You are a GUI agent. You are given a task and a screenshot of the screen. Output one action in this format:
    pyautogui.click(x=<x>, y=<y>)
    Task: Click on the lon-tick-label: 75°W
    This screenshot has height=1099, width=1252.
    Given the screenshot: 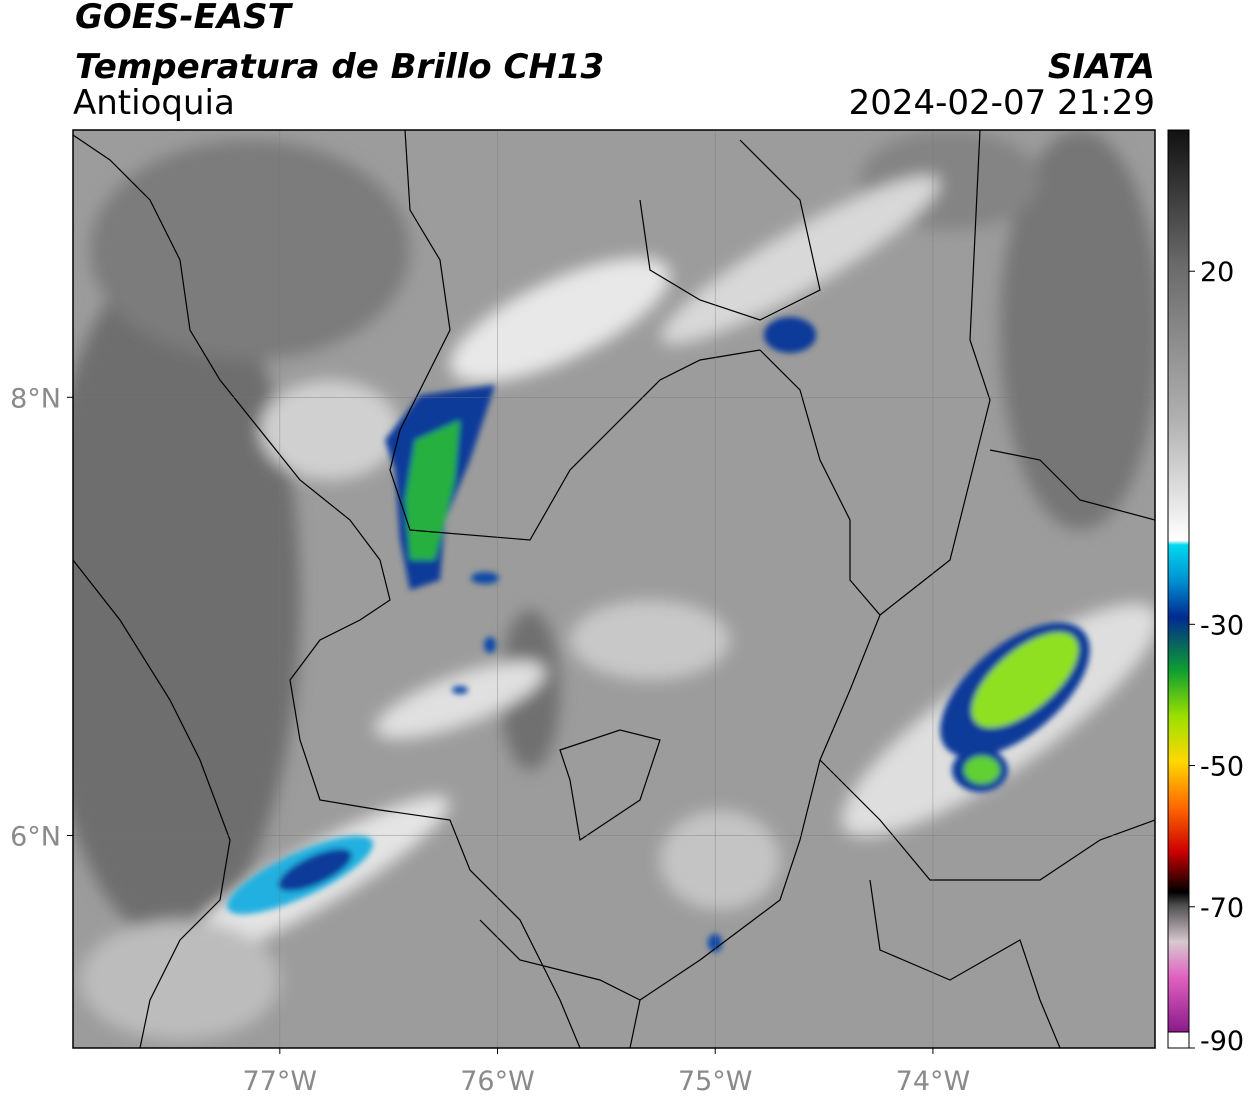 What is the action you would take?
    pyautogui.click(x=715, y=1081)
    